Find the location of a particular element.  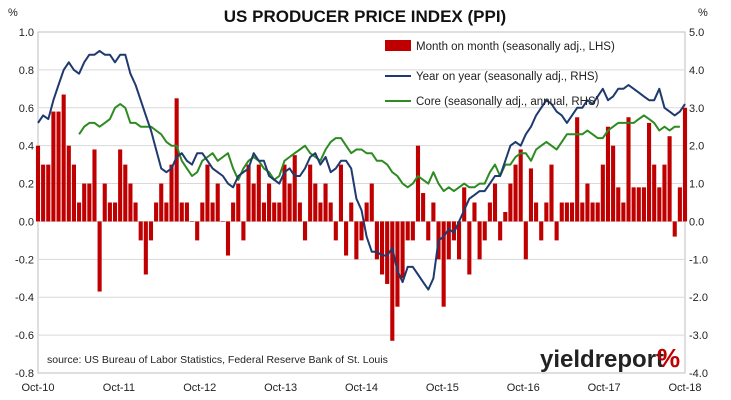

x-tick-label: Oct-18 is located at coordinates (684, 388).